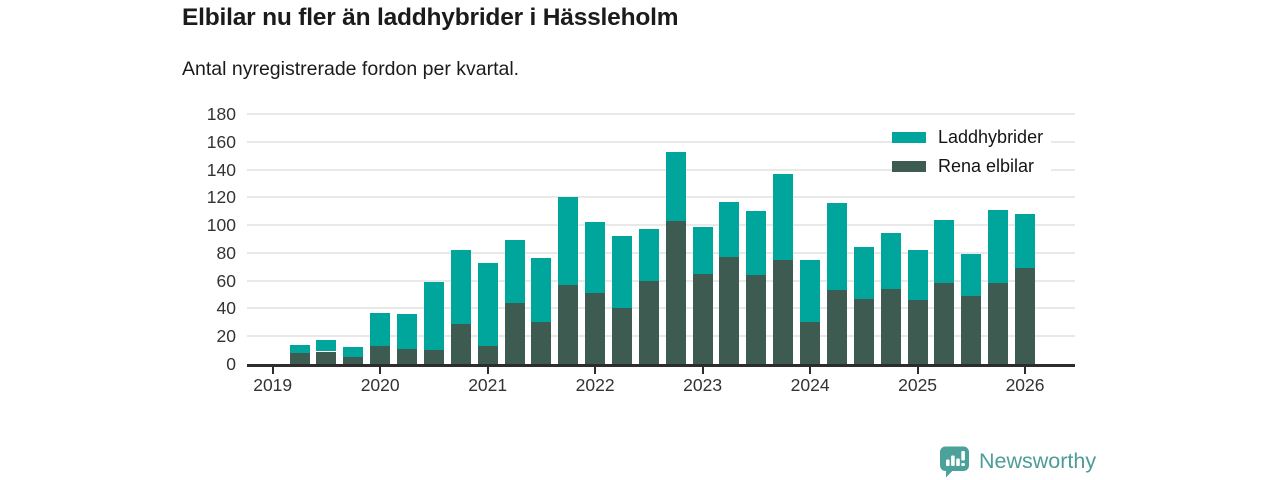  What do you see at coordinates (972, 151) in the screenshot?
I see `legend: Laddhybrider Rena elbilar` at bounding box center [972, 151].